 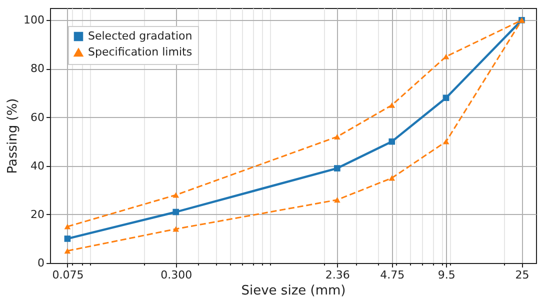 What do you see at coordinates (176, 275) in the screenshot?
I see `x-tick-label: 0.300` at bounding box center [176, 275].